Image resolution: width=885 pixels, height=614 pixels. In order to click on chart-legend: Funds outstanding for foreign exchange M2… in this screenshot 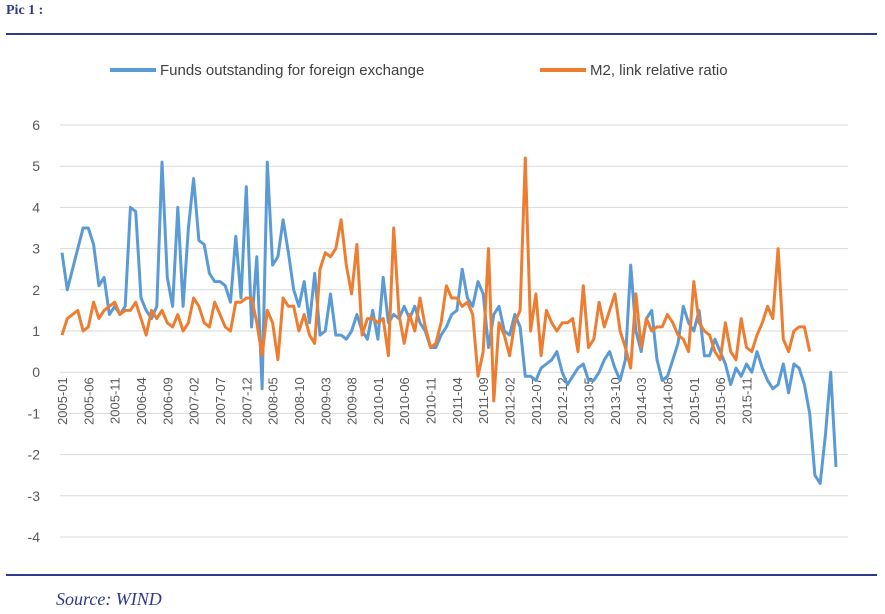, I will do `click(419, 70)`.